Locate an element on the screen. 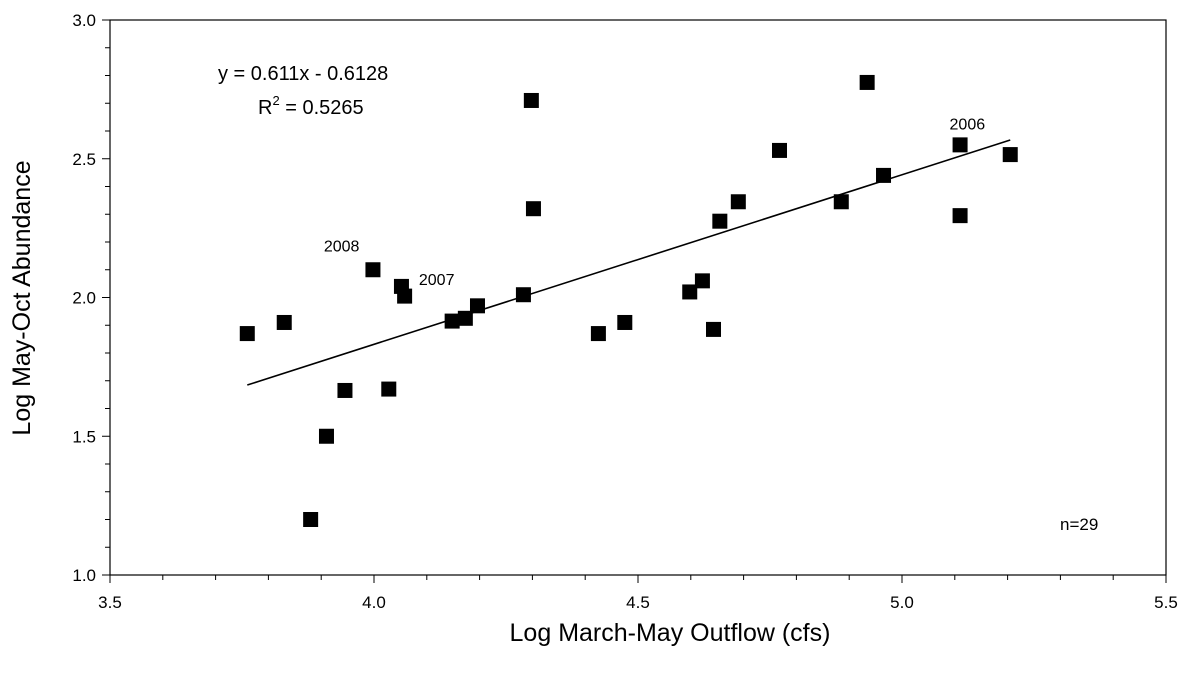 This screenshot has height=677, width=1192. x-axis-title: Log March-May Outflow (cfs) is located at coordinates (670, 633).